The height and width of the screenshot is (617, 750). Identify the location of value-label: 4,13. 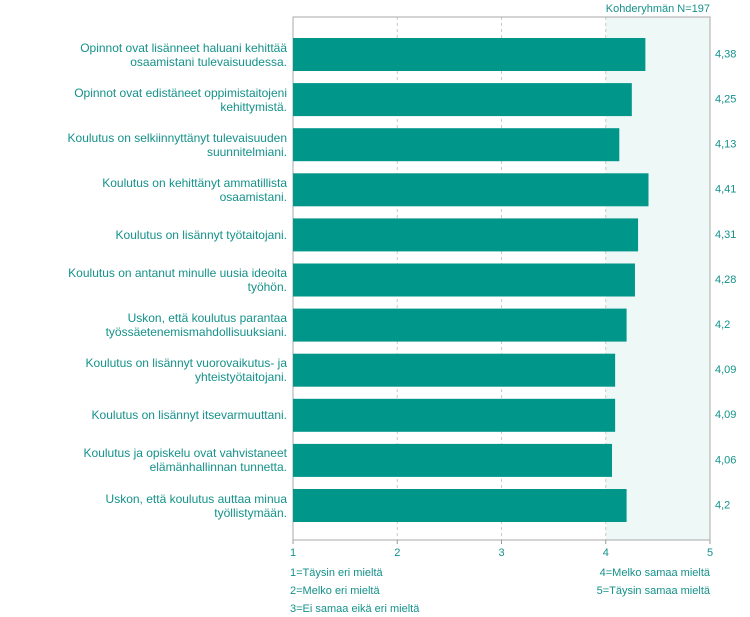
(725, 145).